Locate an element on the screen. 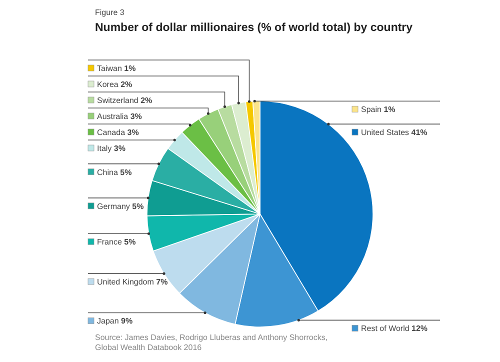  data-label: 7% is located at coordinates (161, 282).